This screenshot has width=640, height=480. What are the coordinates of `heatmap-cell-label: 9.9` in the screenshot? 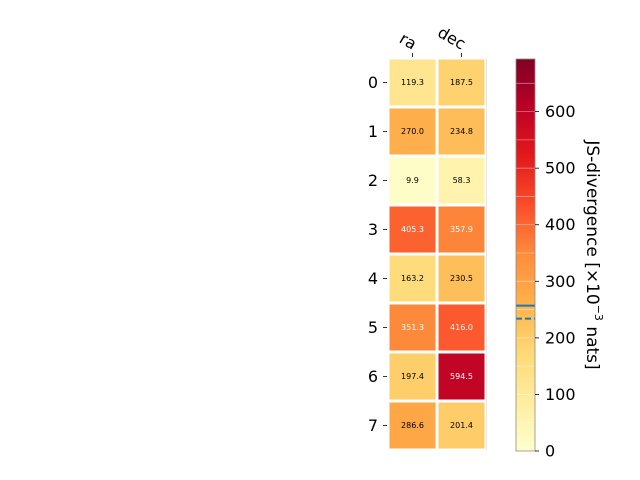 It's located at (412, 180).